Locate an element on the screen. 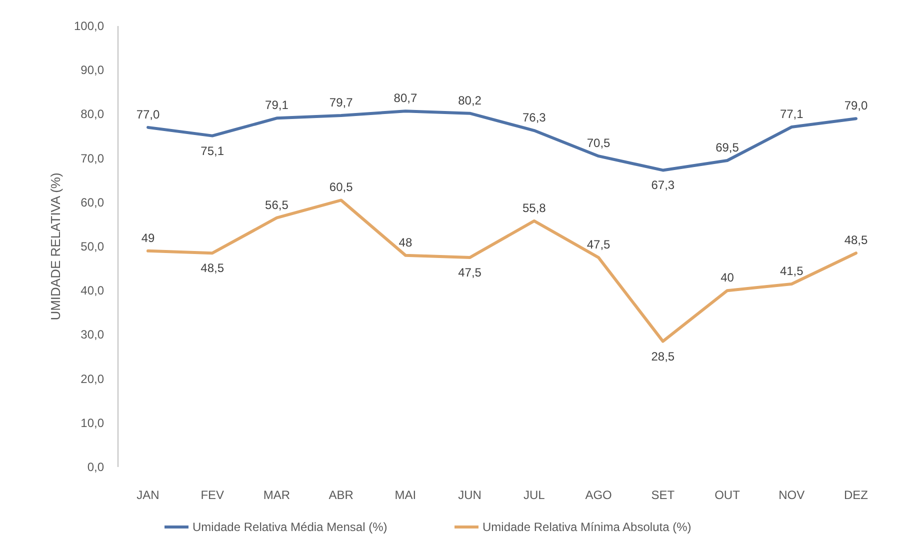 The image size is (909, 555). x-tick-label: FEV is located at coordinates (212, 495).